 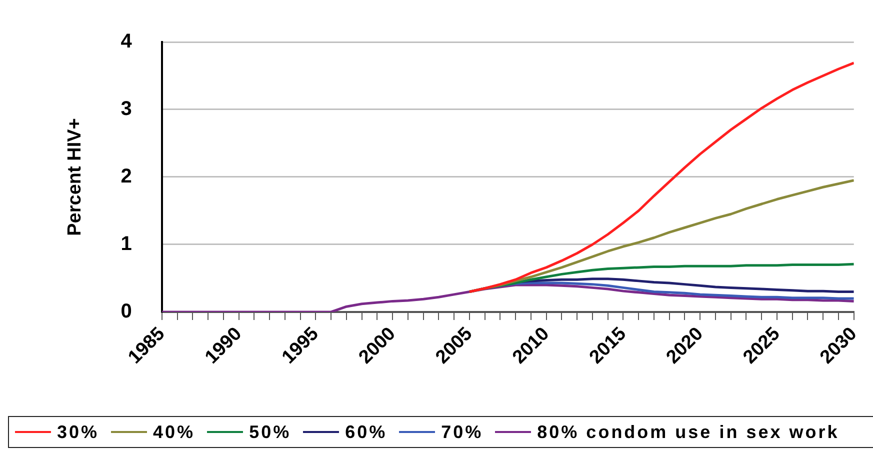 I want to click on legend-label: 80% condom use in sex work, so click(x=688, y=432).